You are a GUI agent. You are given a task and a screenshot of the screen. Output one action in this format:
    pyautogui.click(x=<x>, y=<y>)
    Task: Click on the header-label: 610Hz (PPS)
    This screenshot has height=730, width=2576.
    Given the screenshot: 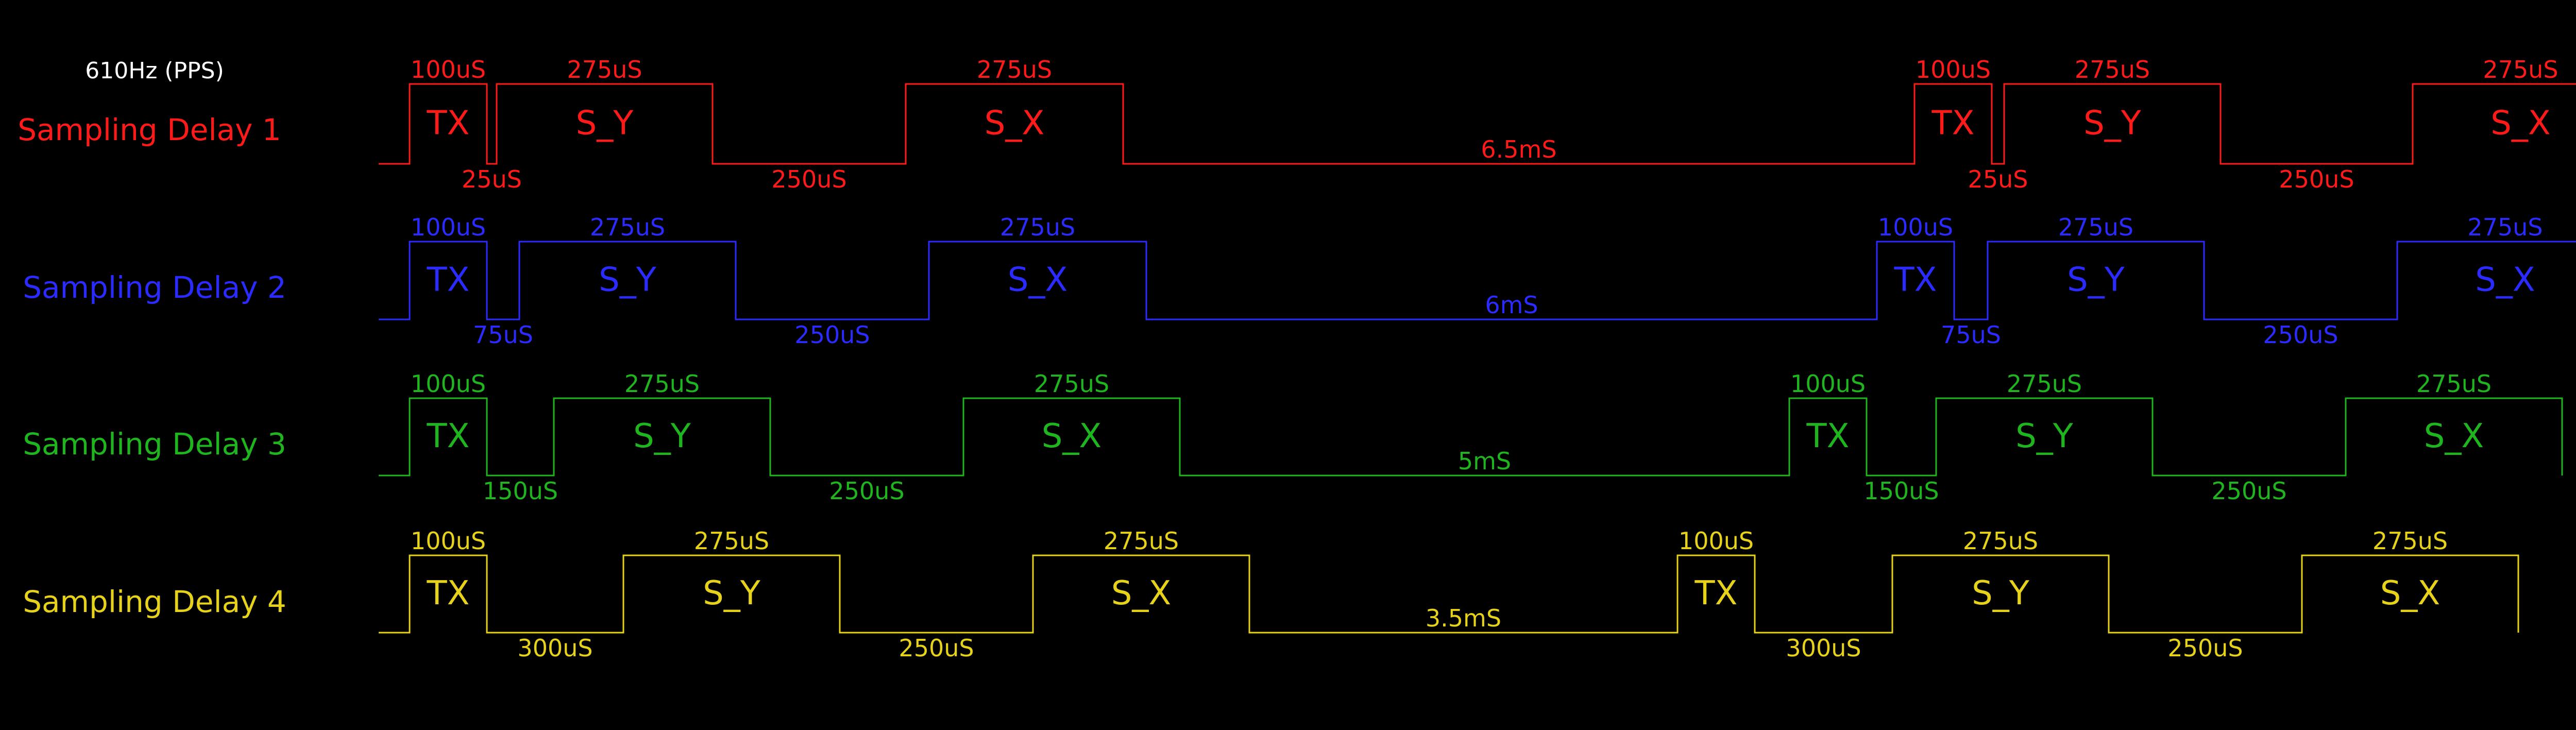 What is the action you would take?
    pyautogui.click(x=154, y=71)
    